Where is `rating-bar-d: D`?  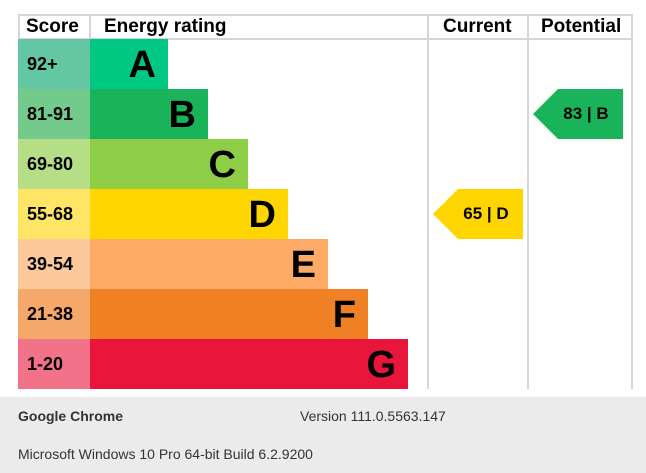 rating-bar-d: D is located at coordinates (189, 214).